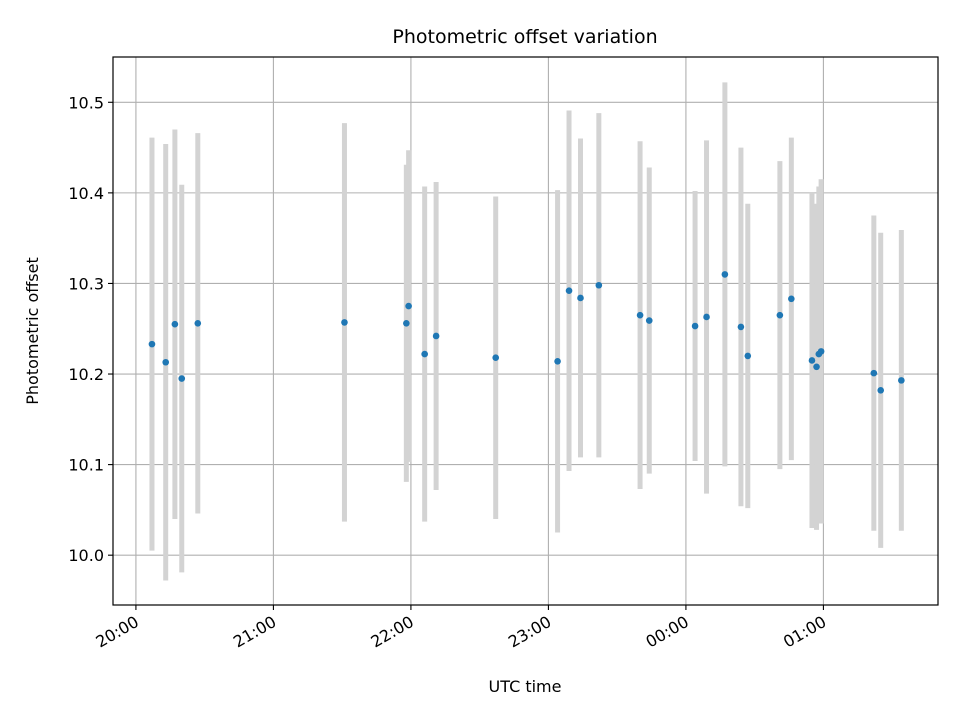 The width and height of the screenshot is (960, 720). What do you see at coordinates (86, 102) in the screenshot?
I see `y-tick-label: 10.5` at bounding box center [86, 102].